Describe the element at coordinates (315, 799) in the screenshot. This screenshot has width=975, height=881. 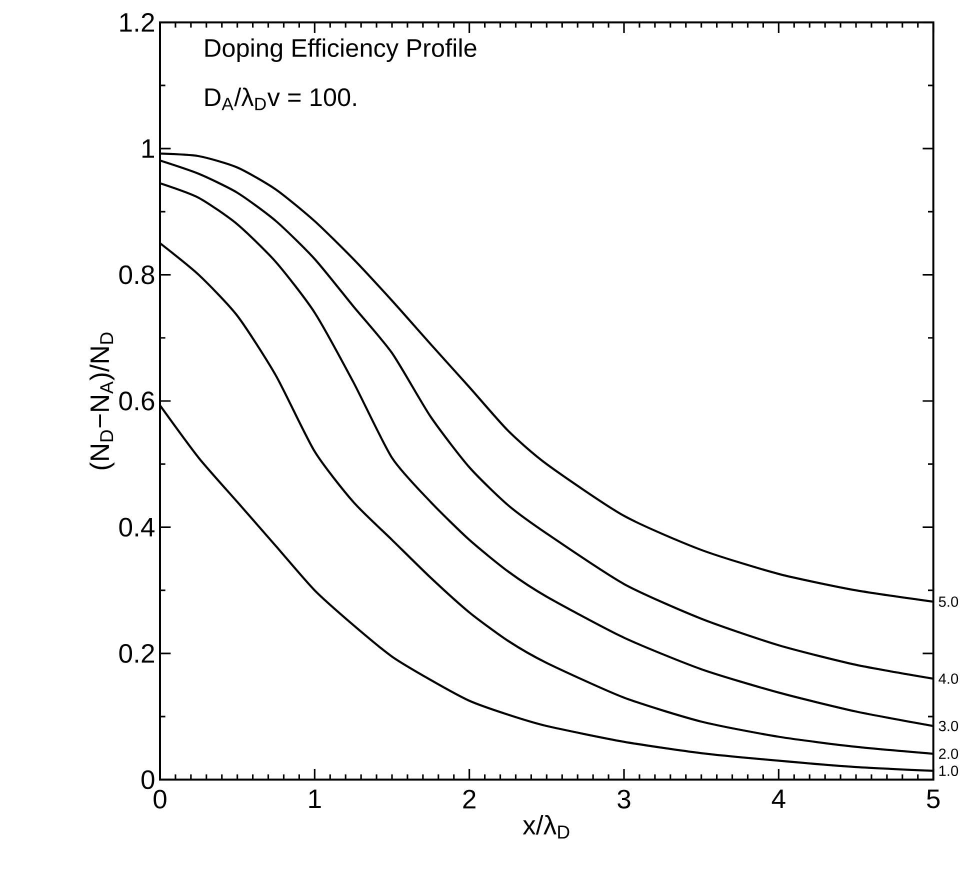
I see `x-tick-label: 1` at that location.